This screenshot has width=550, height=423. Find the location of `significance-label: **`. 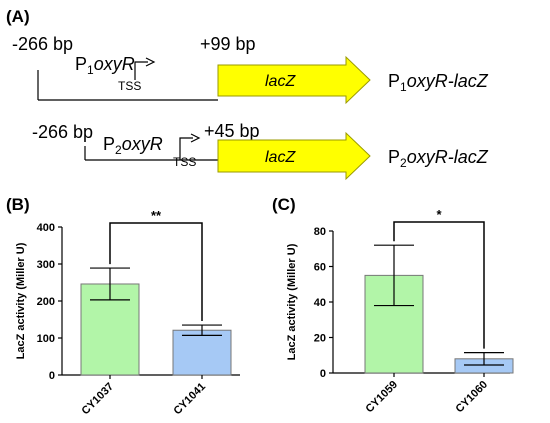

significance-label: ** is located at coordinates (156, 215).